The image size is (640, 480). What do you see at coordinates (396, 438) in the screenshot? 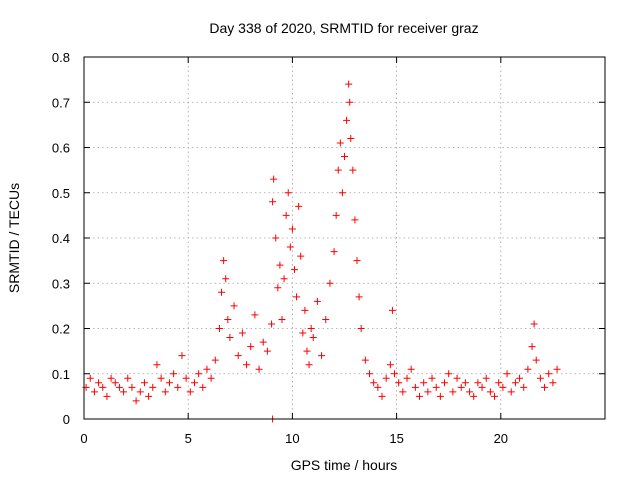
I see `x-tick-label: 15` at bounding box center [396, 438].